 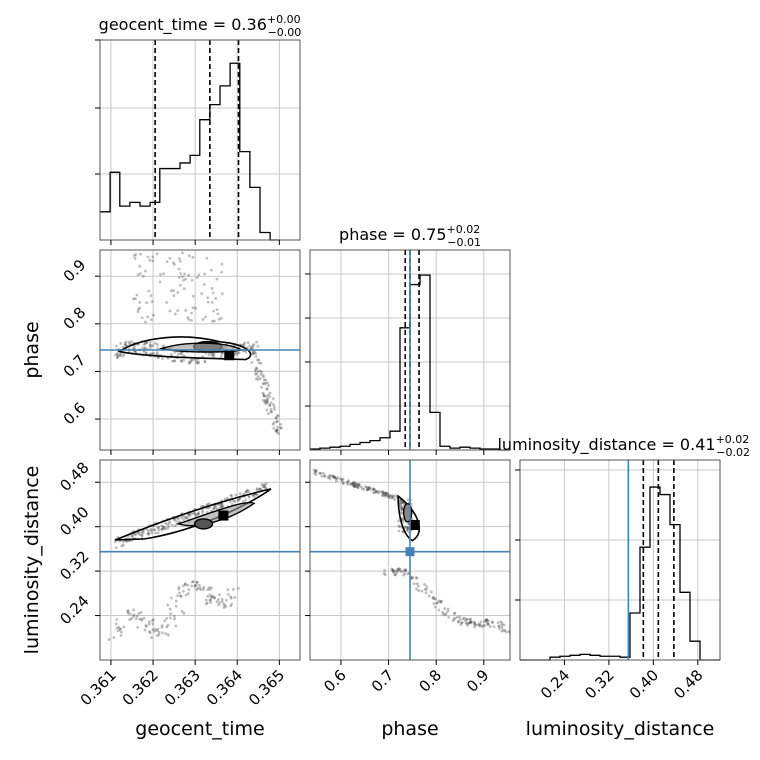 What do you see at coordinates (184, 348) in the screenshot?
I see `contour-outer` at bounding box center [184, 348].